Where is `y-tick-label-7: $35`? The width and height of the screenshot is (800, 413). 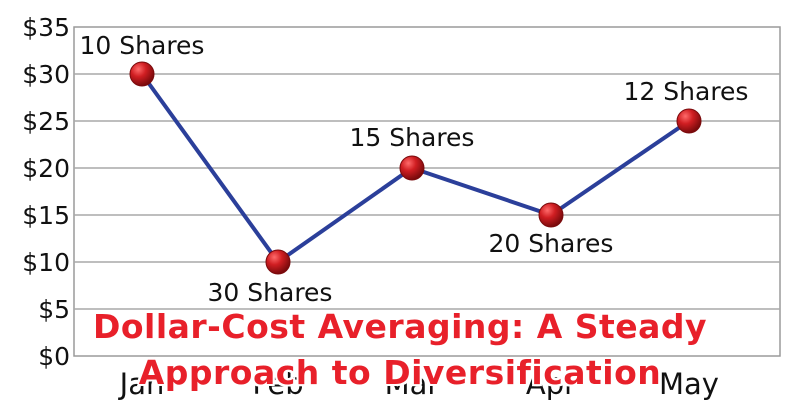 y-tick-label-7: $35 is located at coordinates (46, 27).